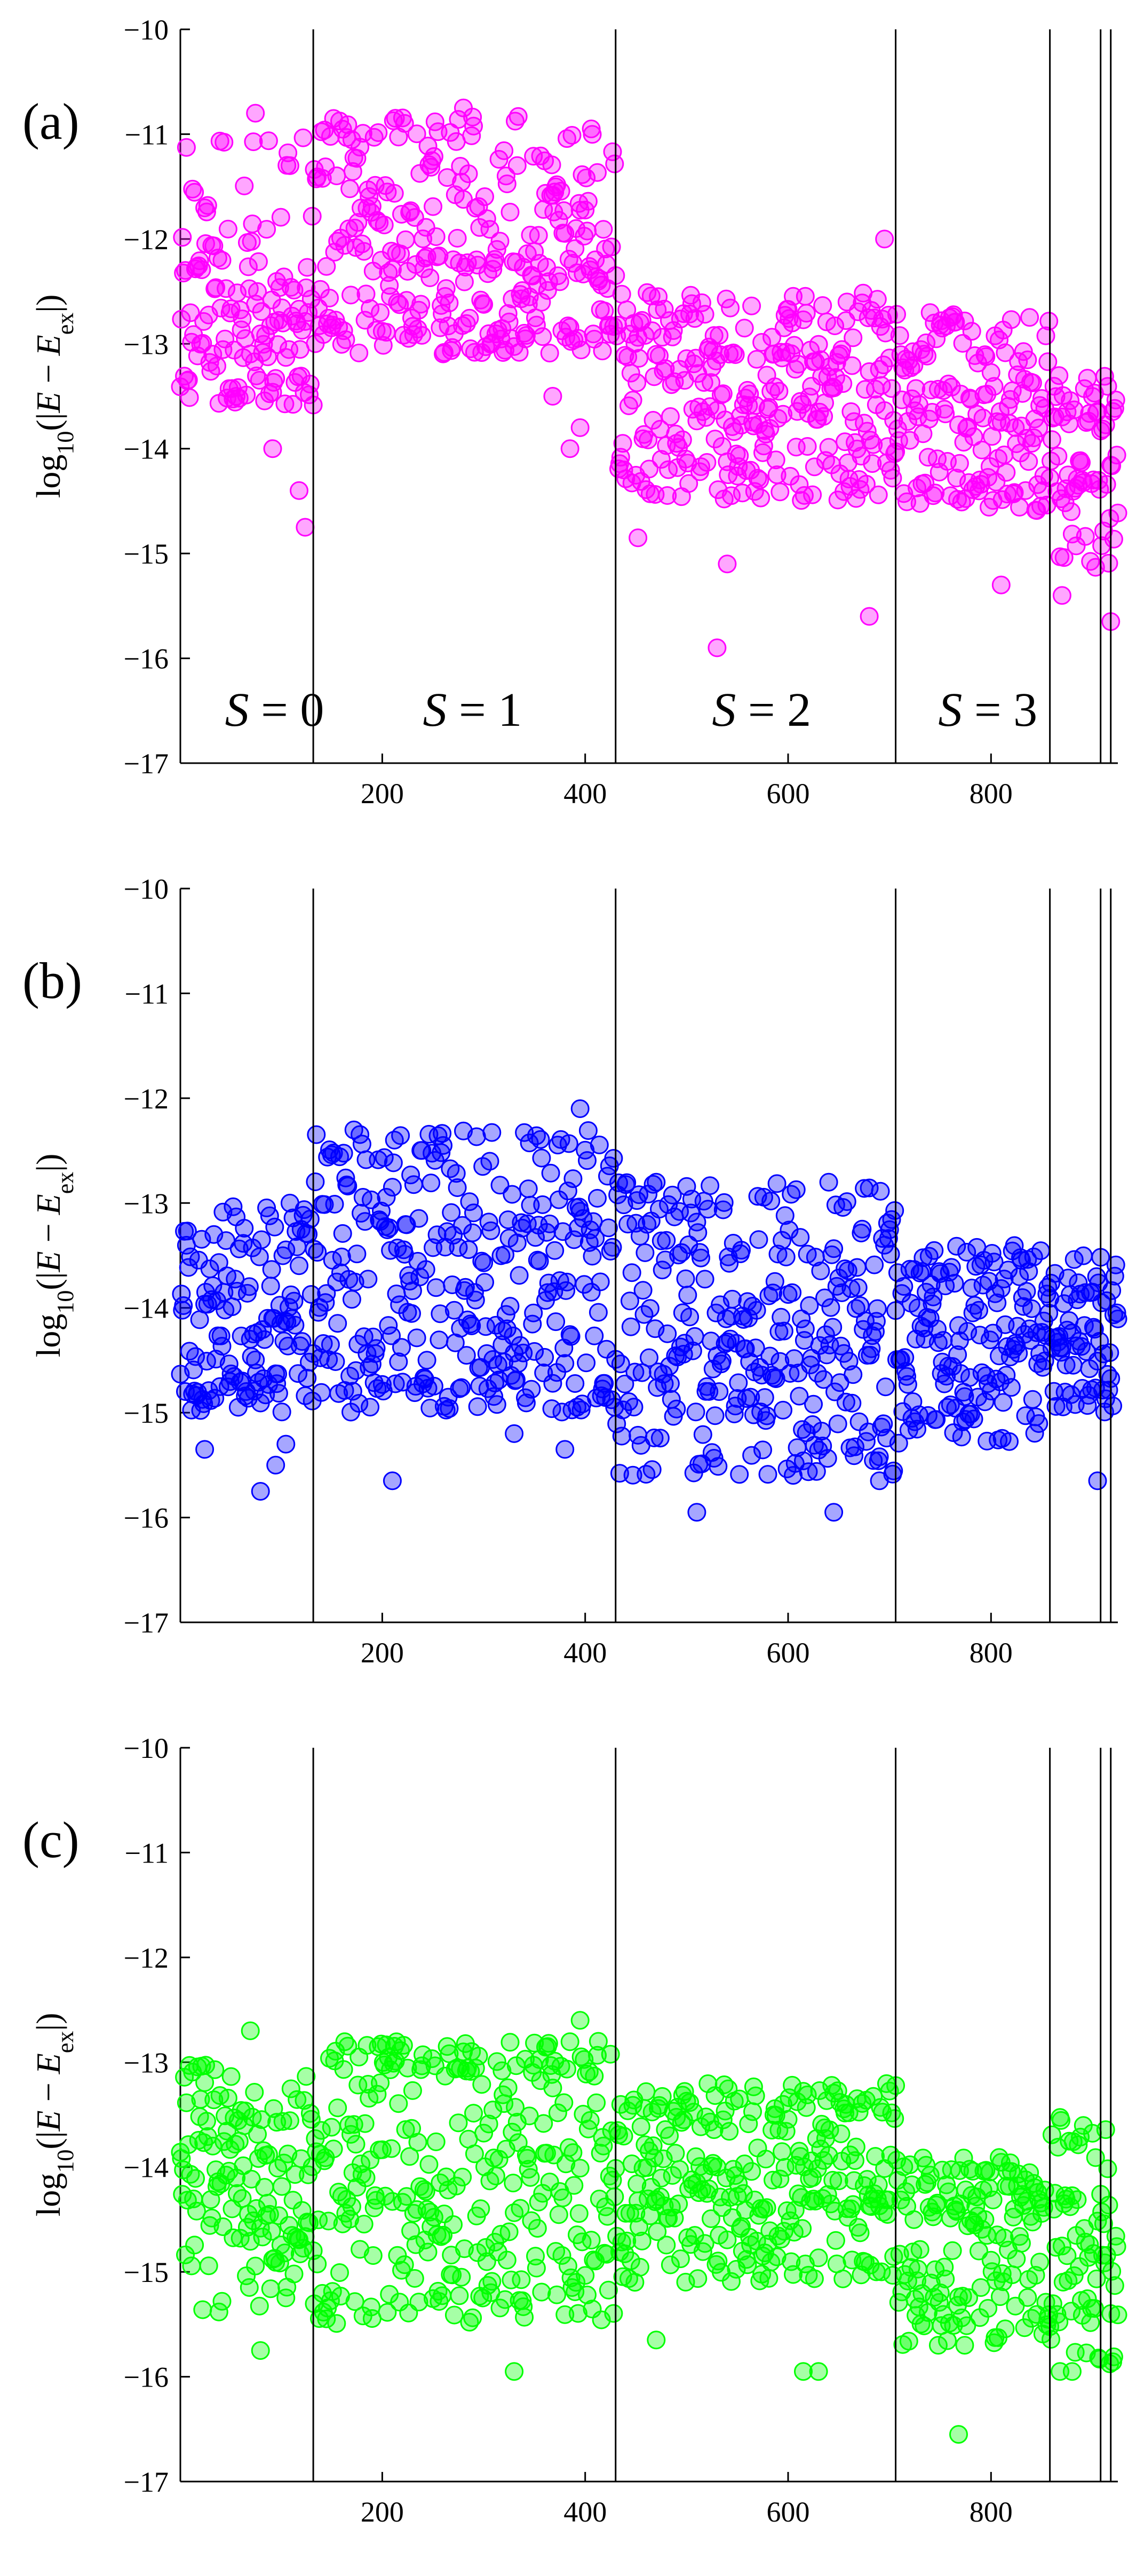  I want to click on y-tick-label: −16, so click(146, 2377).